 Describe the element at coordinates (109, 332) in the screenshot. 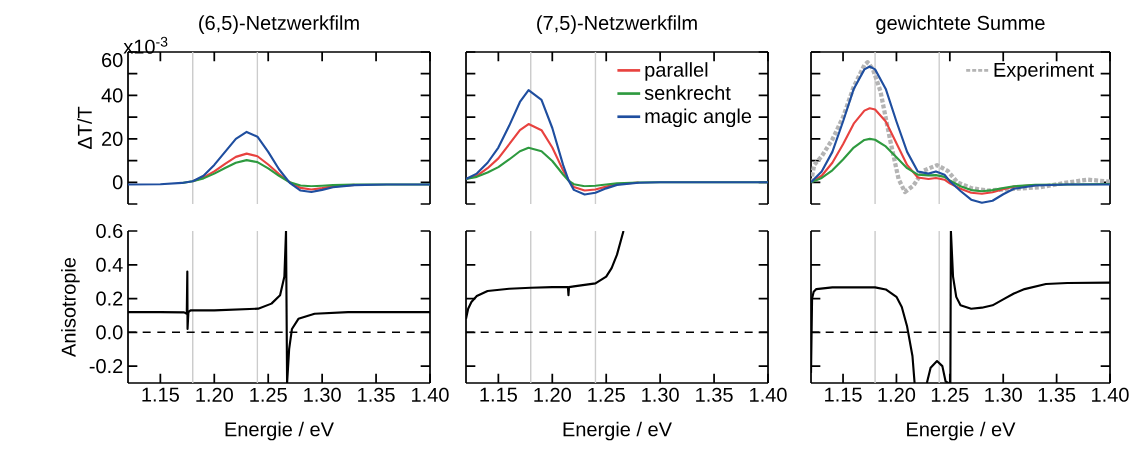

I see `y-tick-label: 0.0` at that location.